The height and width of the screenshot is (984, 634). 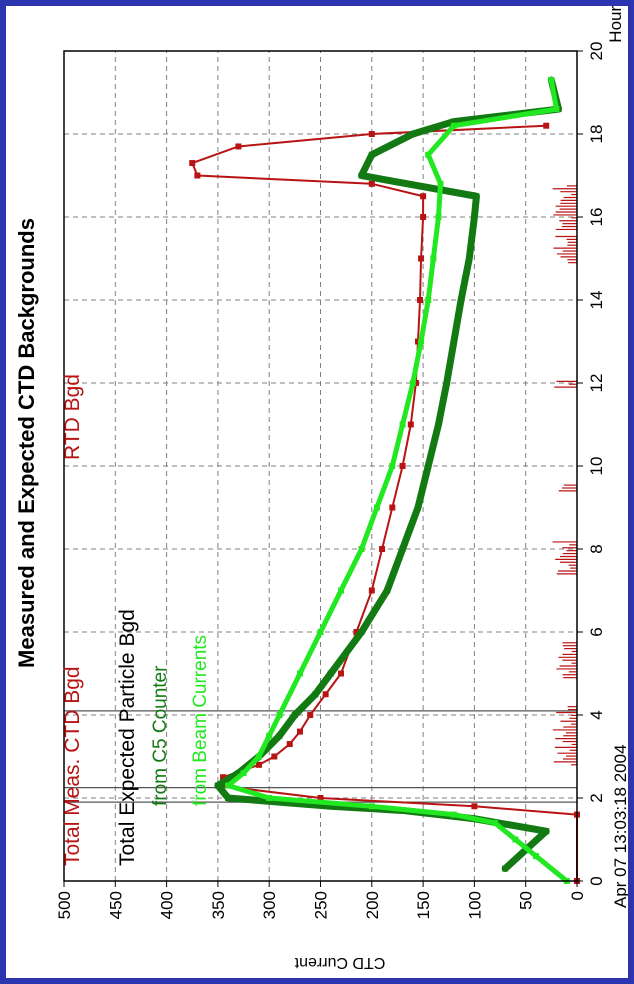 I want to click on y-tick-label: 450, so click(x=115, y=905).